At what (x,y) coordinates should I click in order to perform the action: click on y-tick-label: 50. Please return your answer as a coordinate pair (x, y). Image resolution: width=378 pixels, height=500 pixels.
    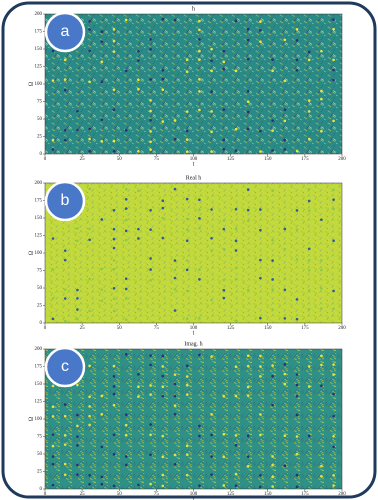
    Looking at the image, I should click on (40, 119).